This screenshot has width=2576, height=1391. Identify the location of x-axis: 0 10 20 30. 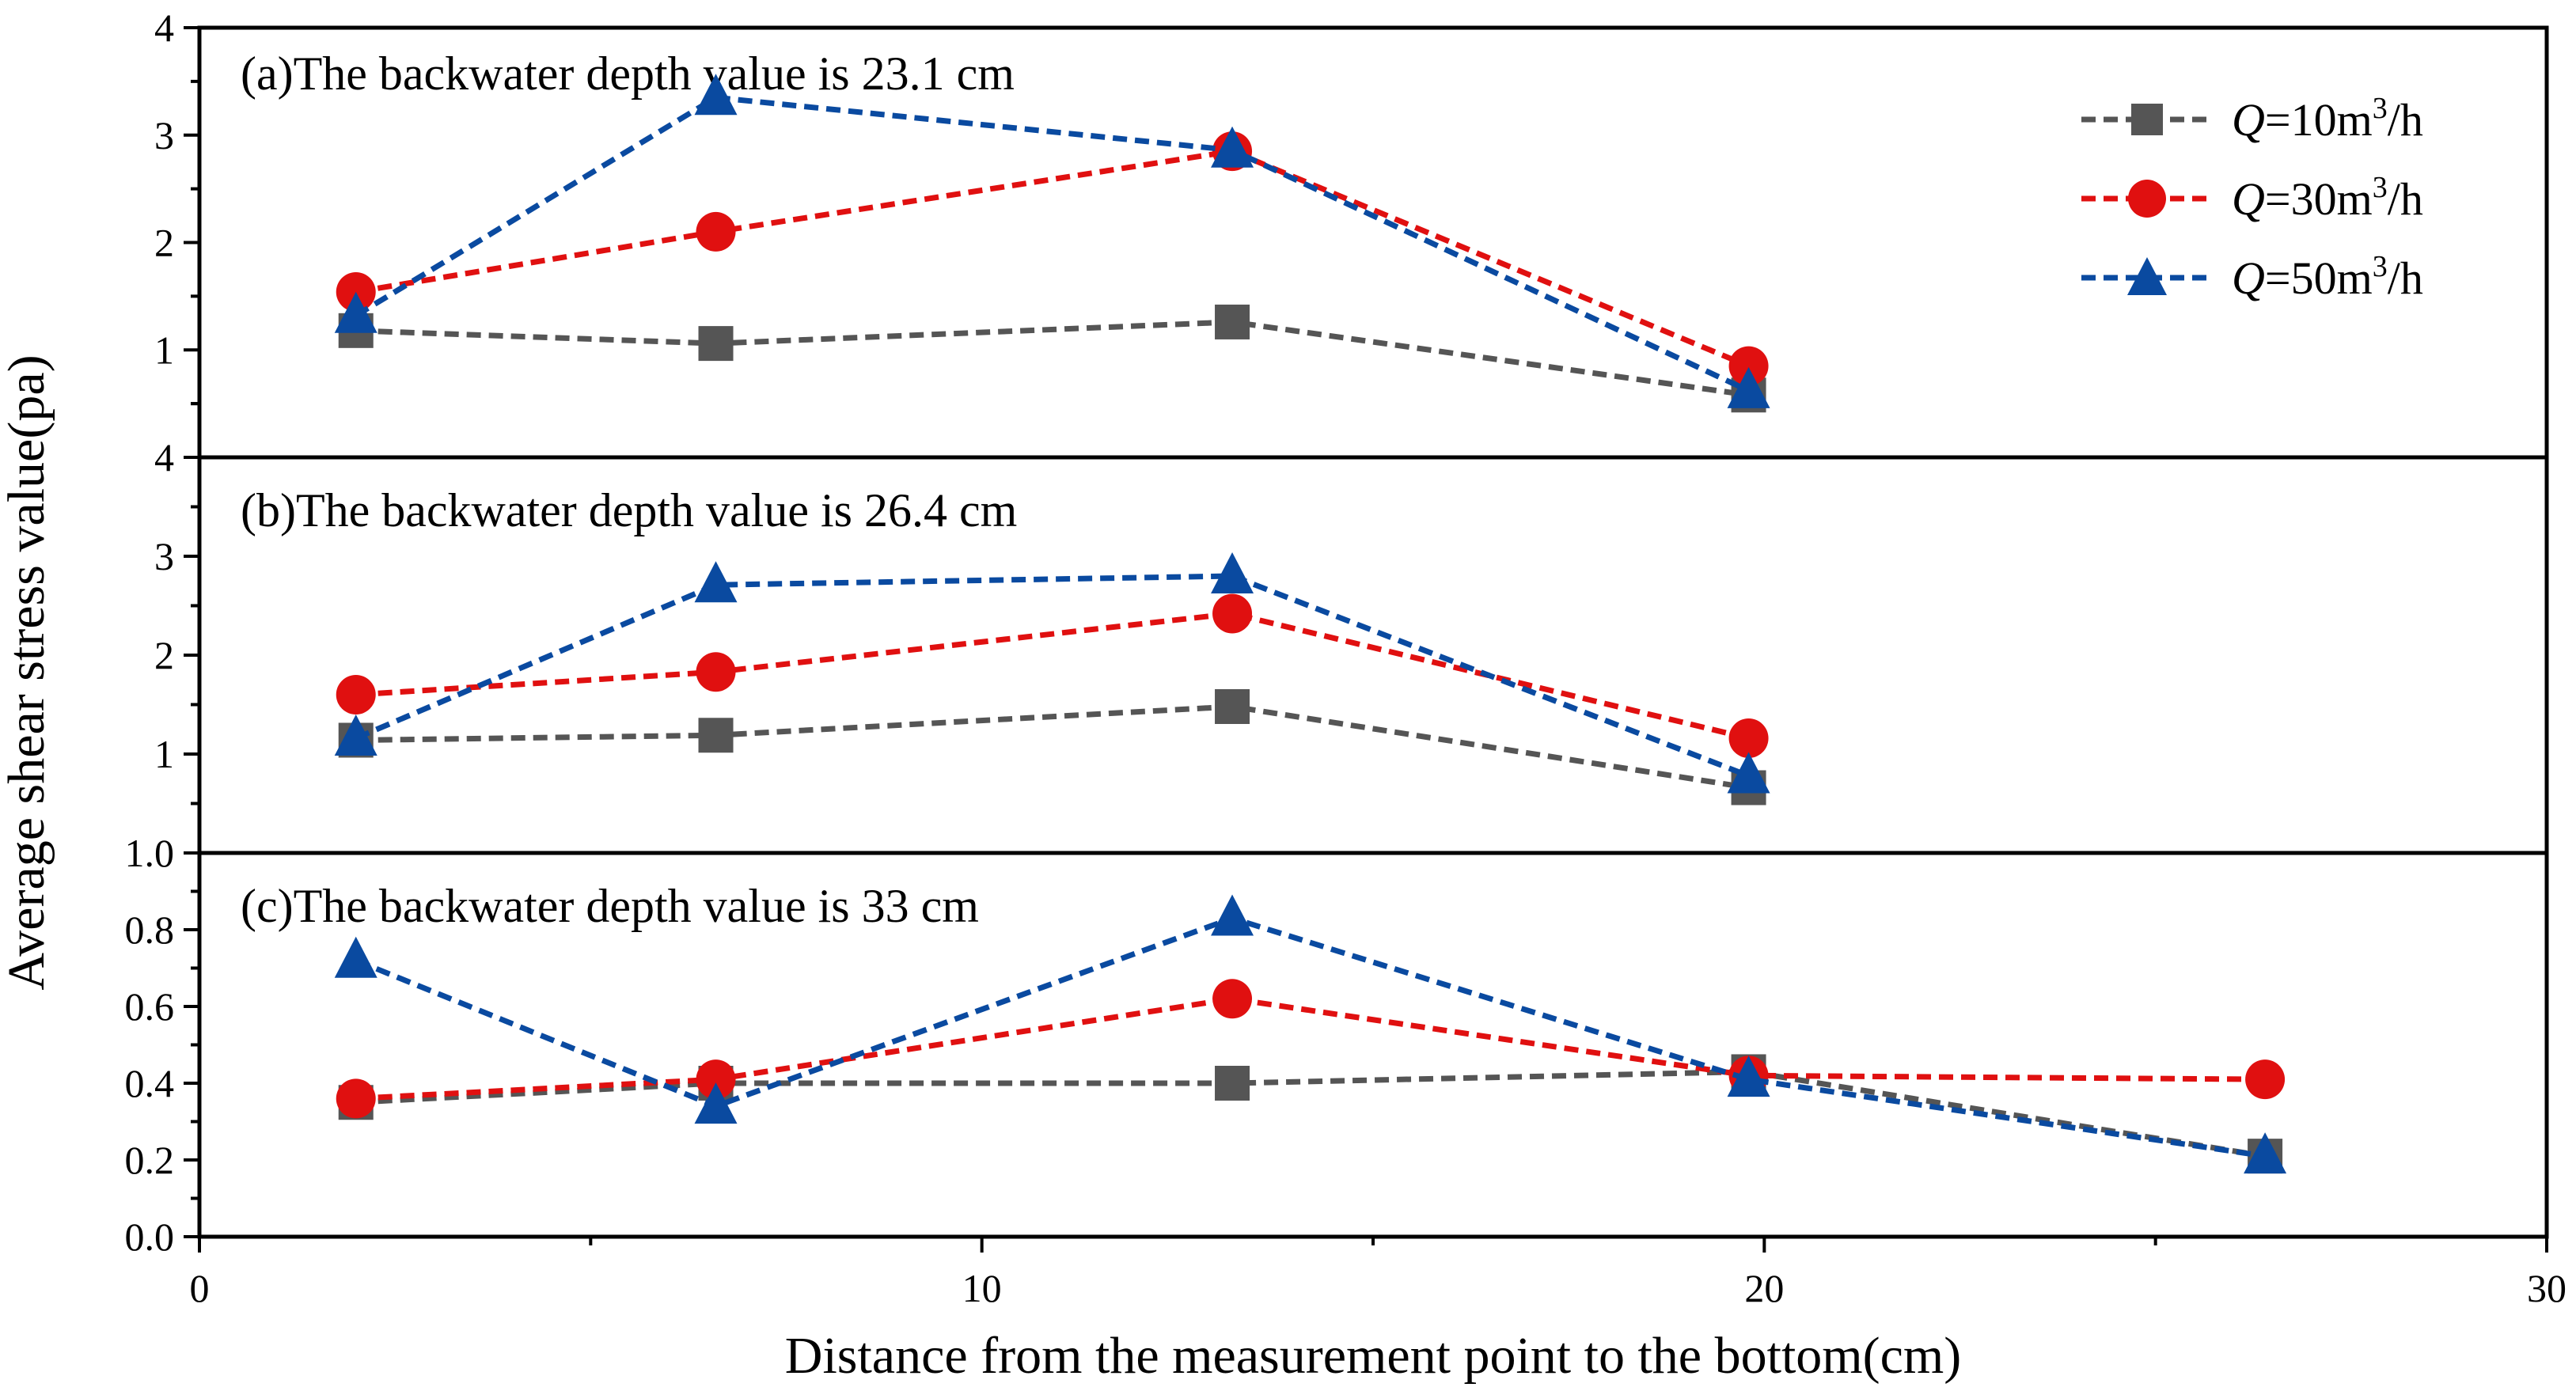
(1378, 1273).